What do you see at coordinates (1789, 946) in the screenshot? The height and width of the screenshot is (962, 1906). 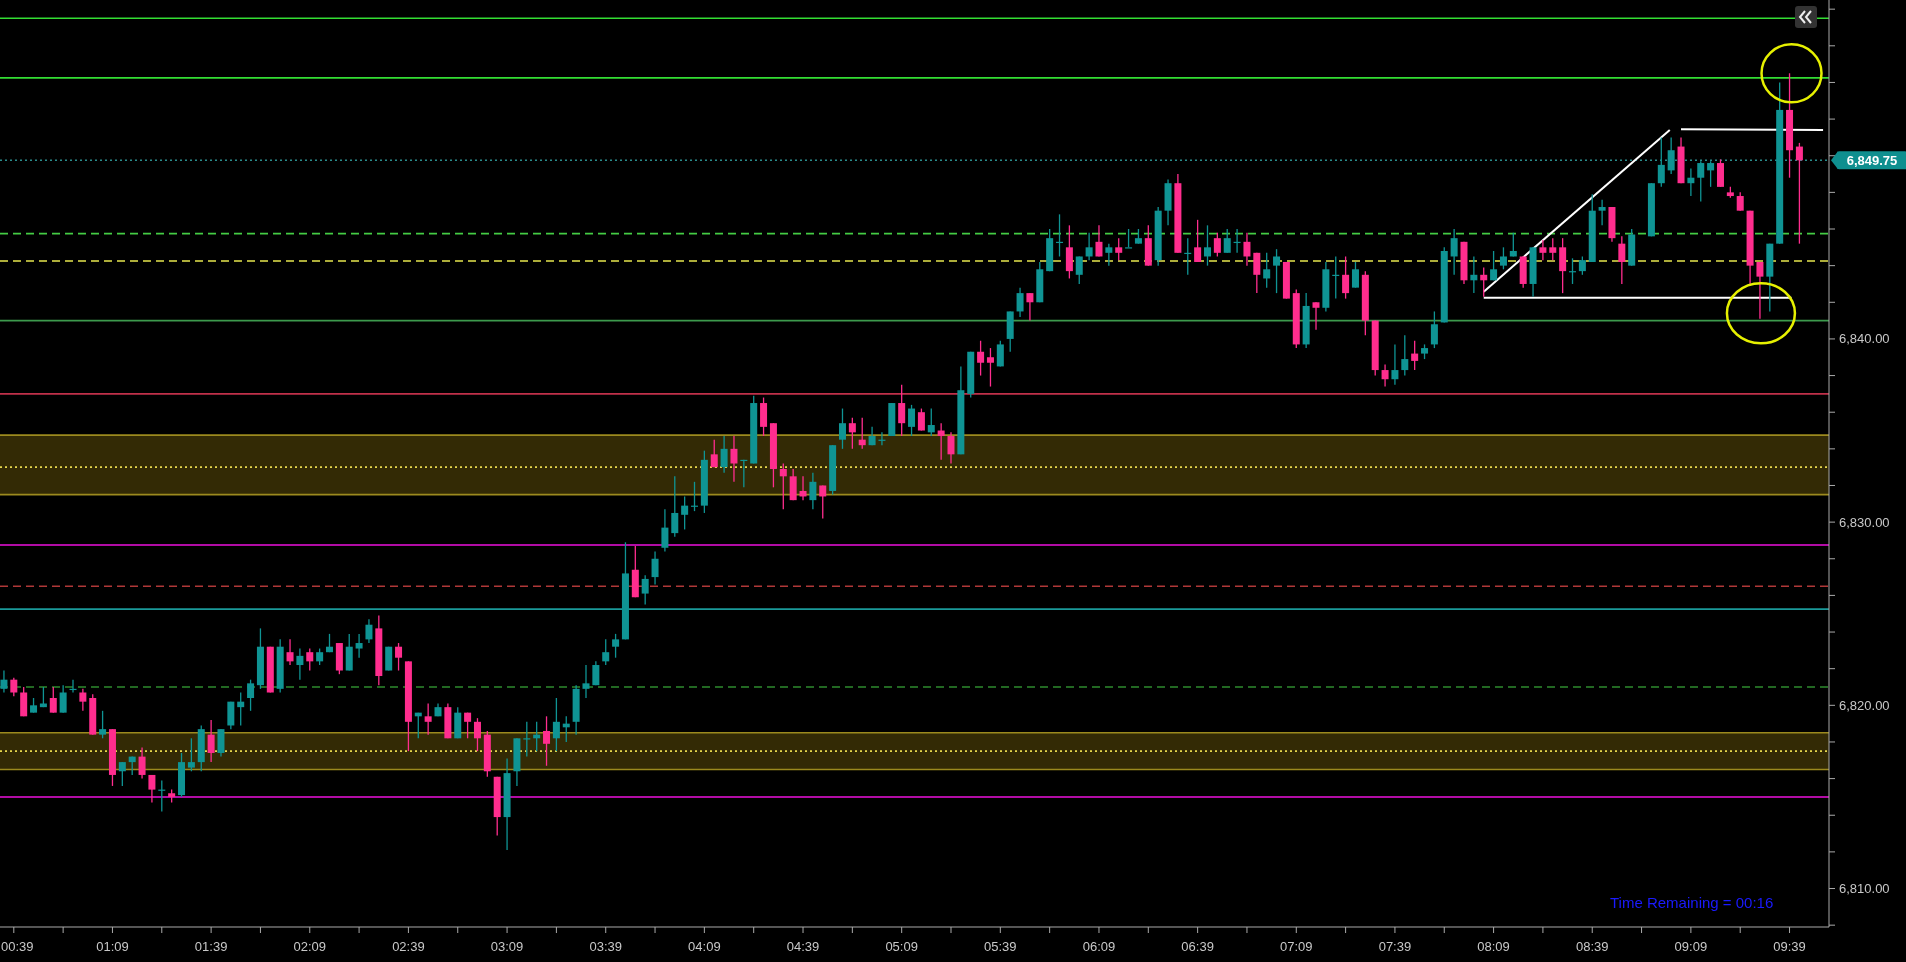 I see `x-tick-label: 09:39` at bounding box center [1789, 946].